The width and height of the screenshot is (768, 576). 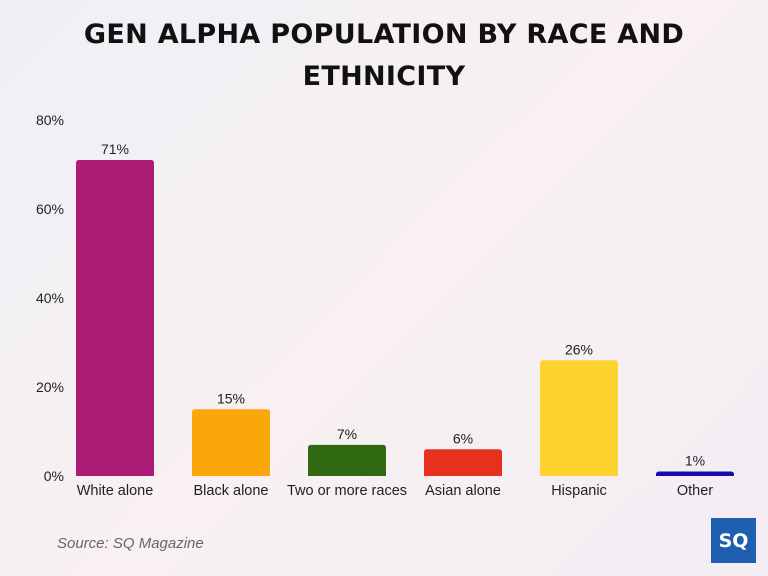 I want to click on y-tick-label: 80%, so click(x=50, y=120).